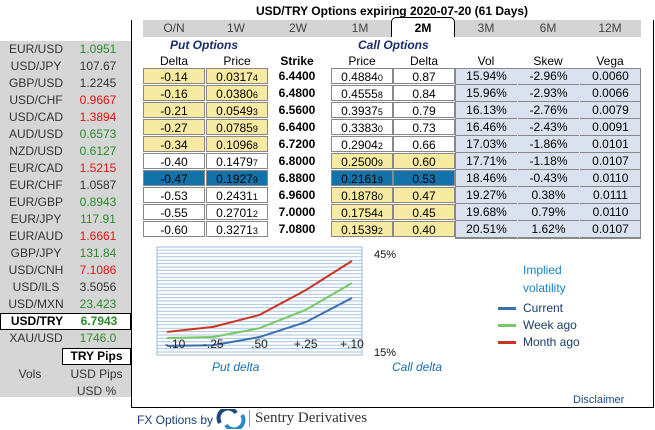 This screenshot has height=430, width=655. Describe the element at coordinates (255, 180) in the screenshot. I see `put-price-cell-extra-digit: 9` at that location.